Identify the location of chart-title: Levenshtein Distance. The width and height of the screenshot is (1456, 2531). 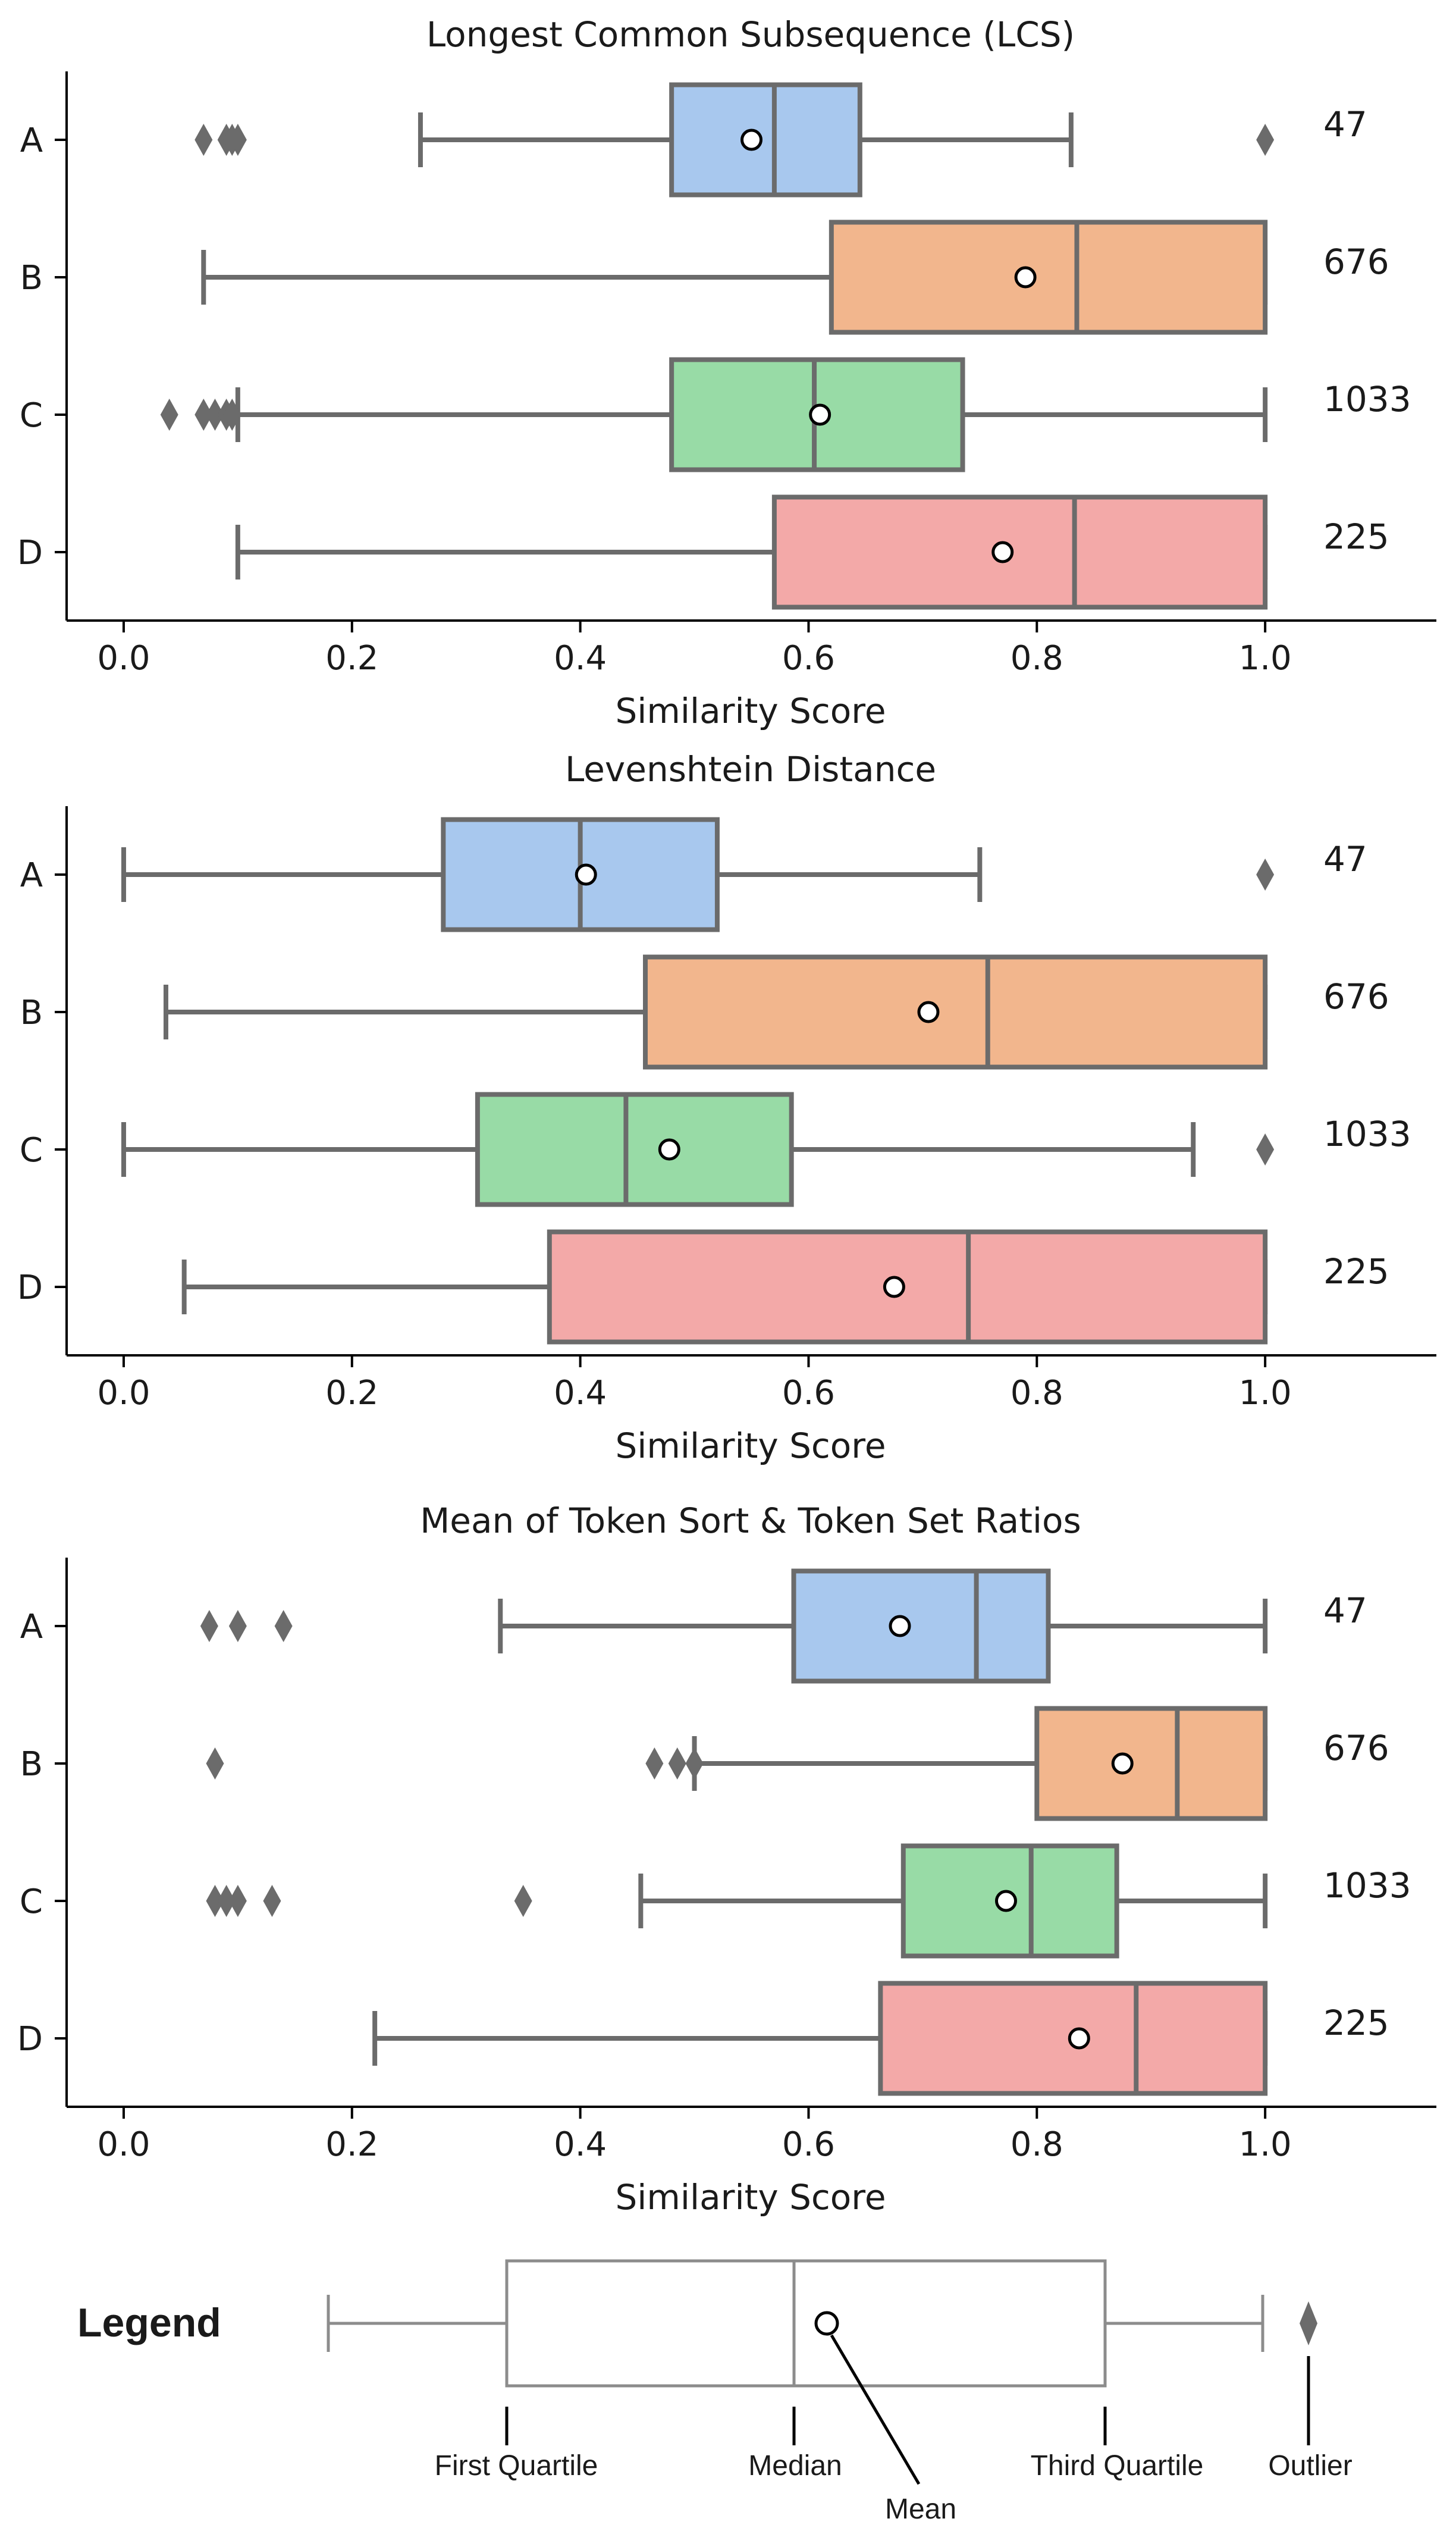
(750, 769).